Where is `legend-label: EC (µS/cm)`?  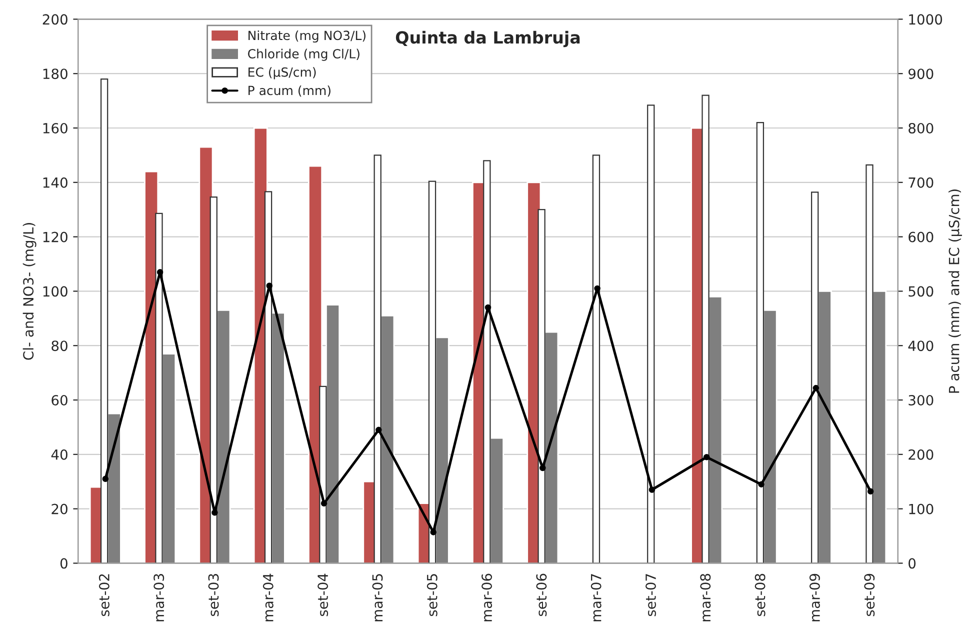 legend-label: EC (µS/cm) is located at coordinates (282, 73).